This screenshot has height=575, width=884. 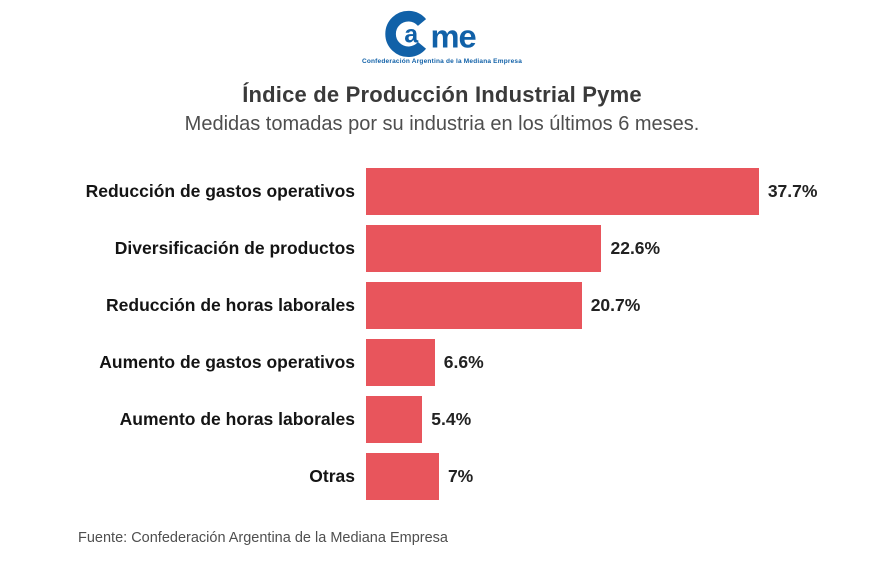 What do you see at coordinates (615, 305) in the screenshot?
I see `value-label: 20.7%` at bounding box center [615, 305].